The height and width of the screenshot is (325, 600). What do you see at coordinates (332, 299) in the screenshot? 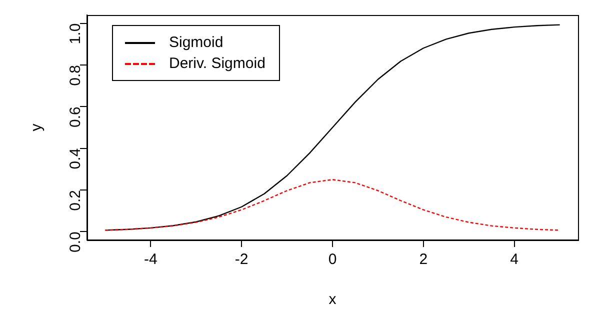
I see `x-axis-title: x` at bounding box center [332, 299].